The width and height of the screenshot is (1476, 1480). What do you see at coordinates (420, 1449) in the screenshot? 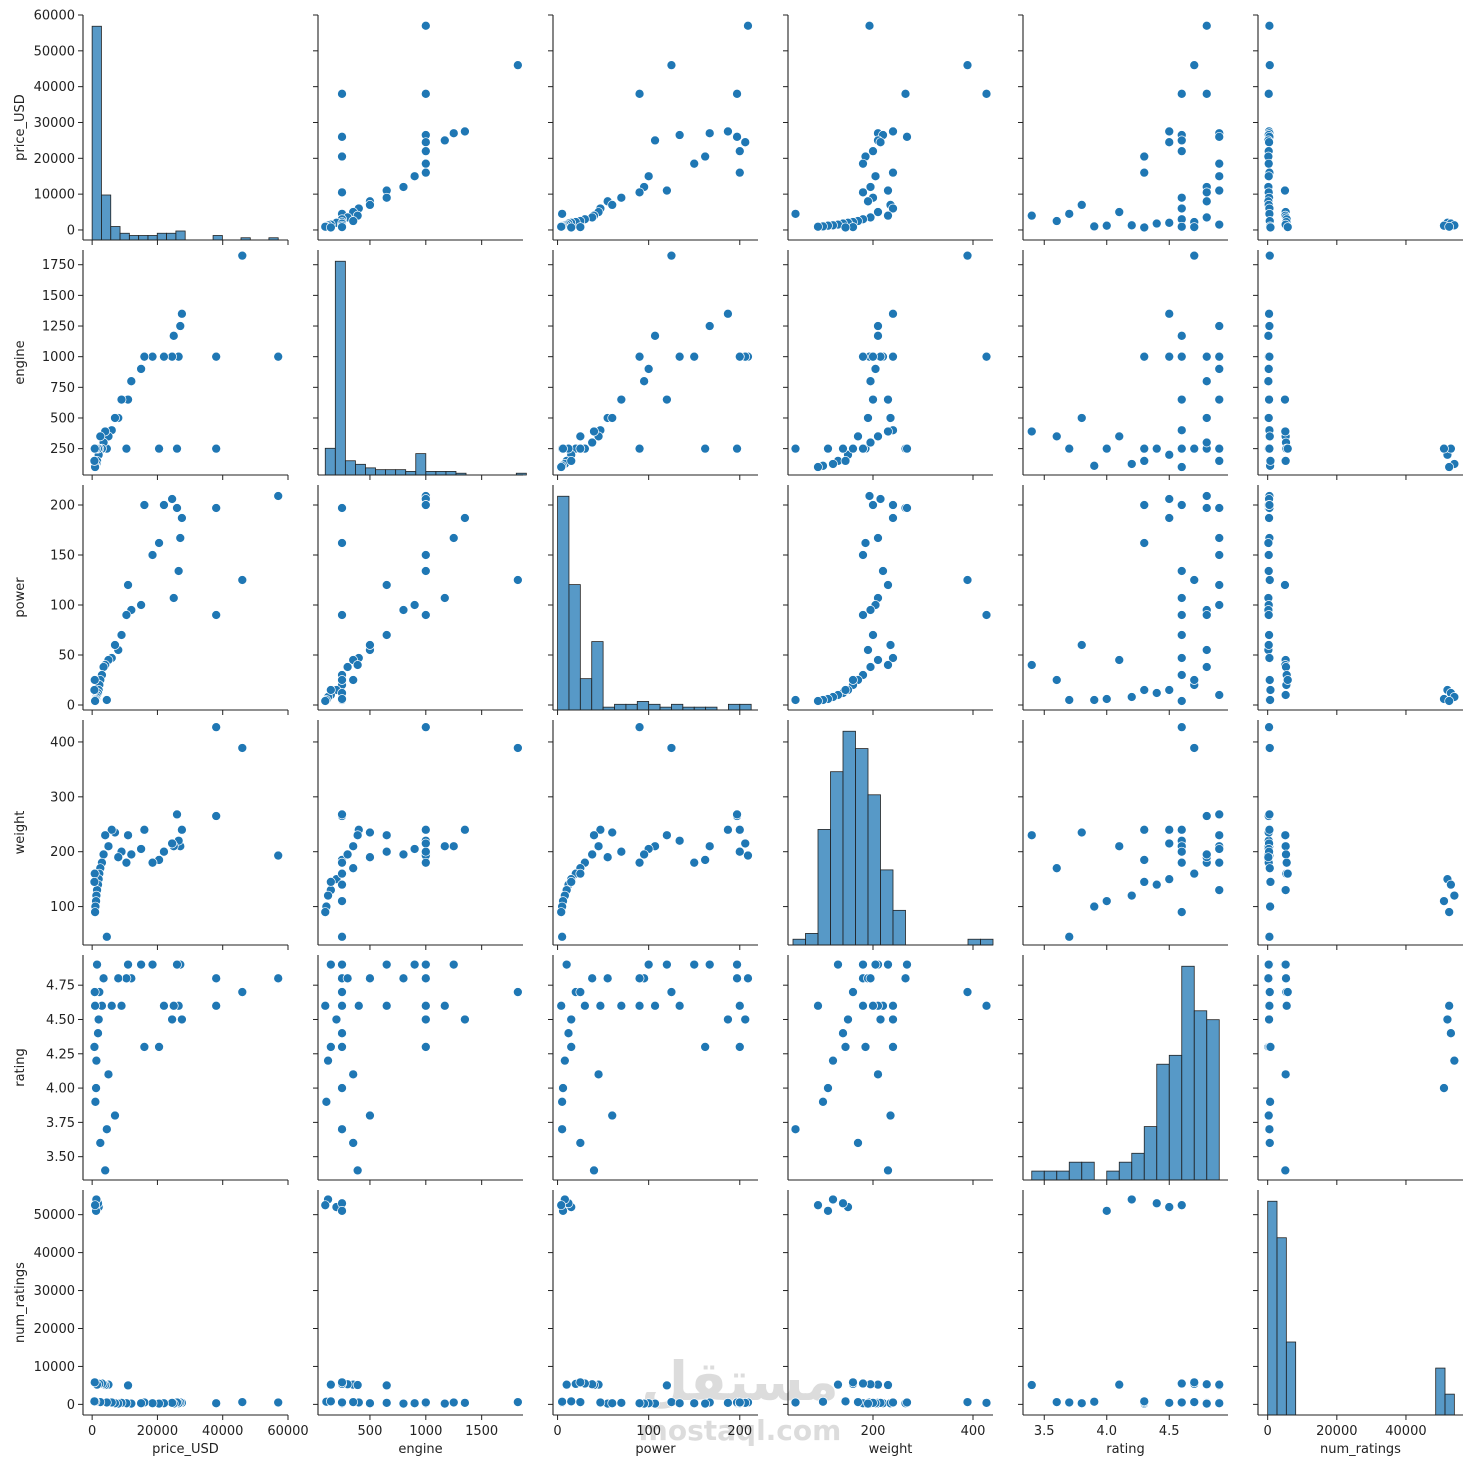
I see `x-axis-label: engine` at bounding box center [420, 1449].